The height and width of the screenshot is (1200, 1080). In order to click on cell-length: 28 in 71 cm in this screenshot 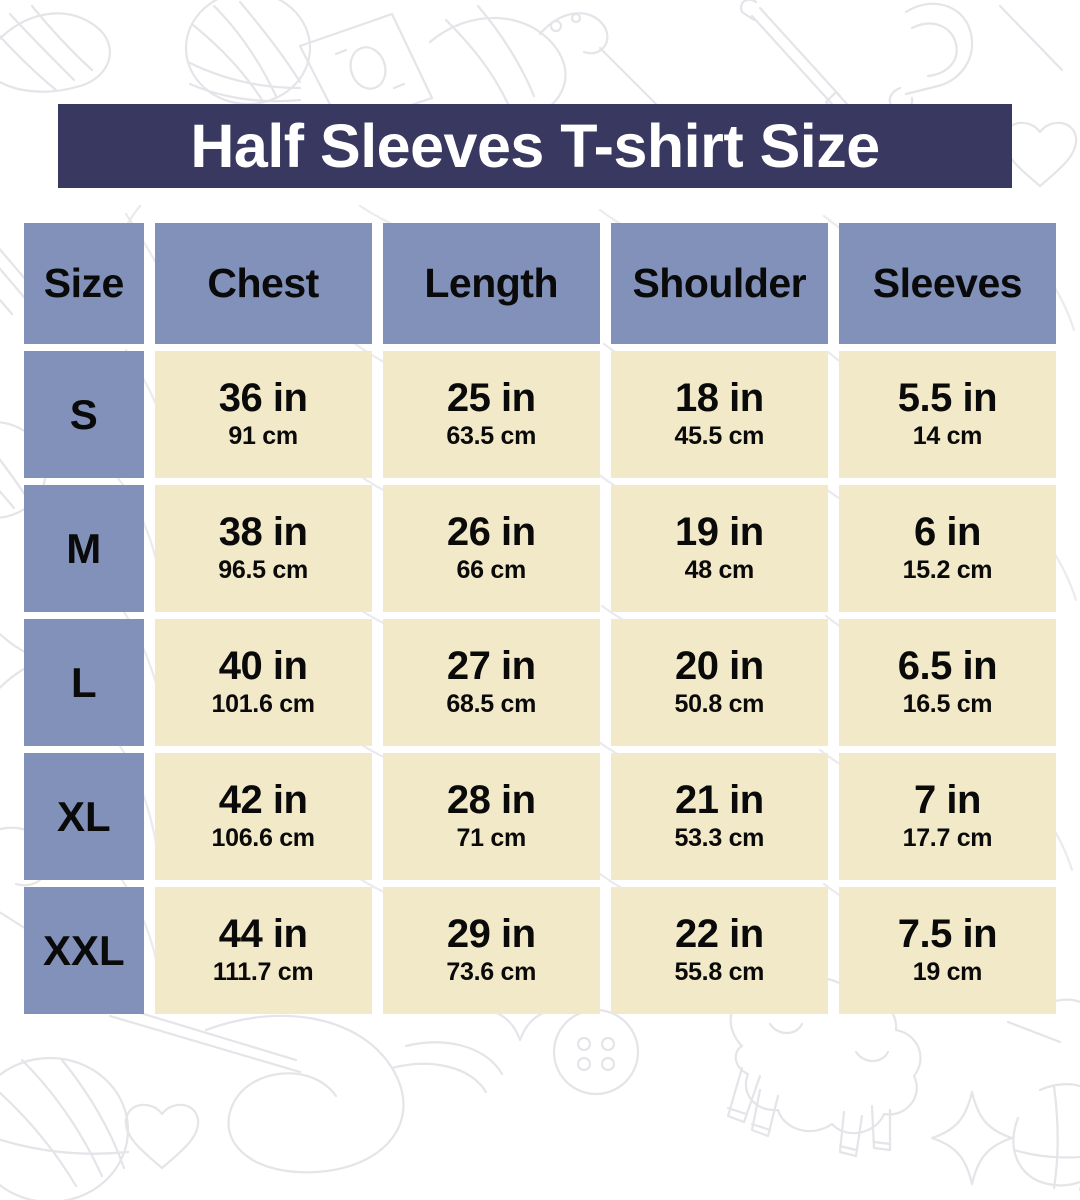, I will do `click(491, 816)`.